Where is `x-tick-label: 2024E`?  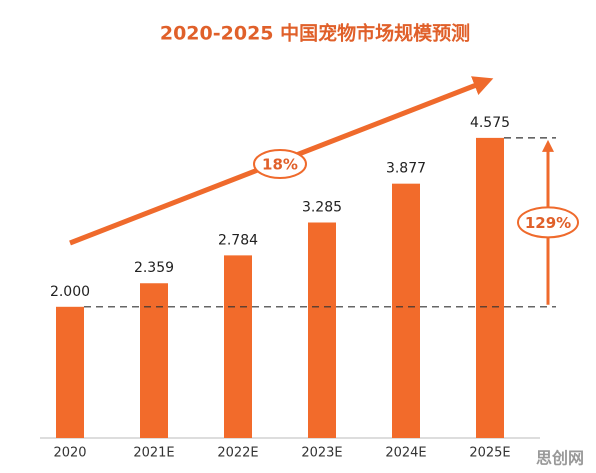 x-tick-label: 2024E is located at coordinates (405, 453).